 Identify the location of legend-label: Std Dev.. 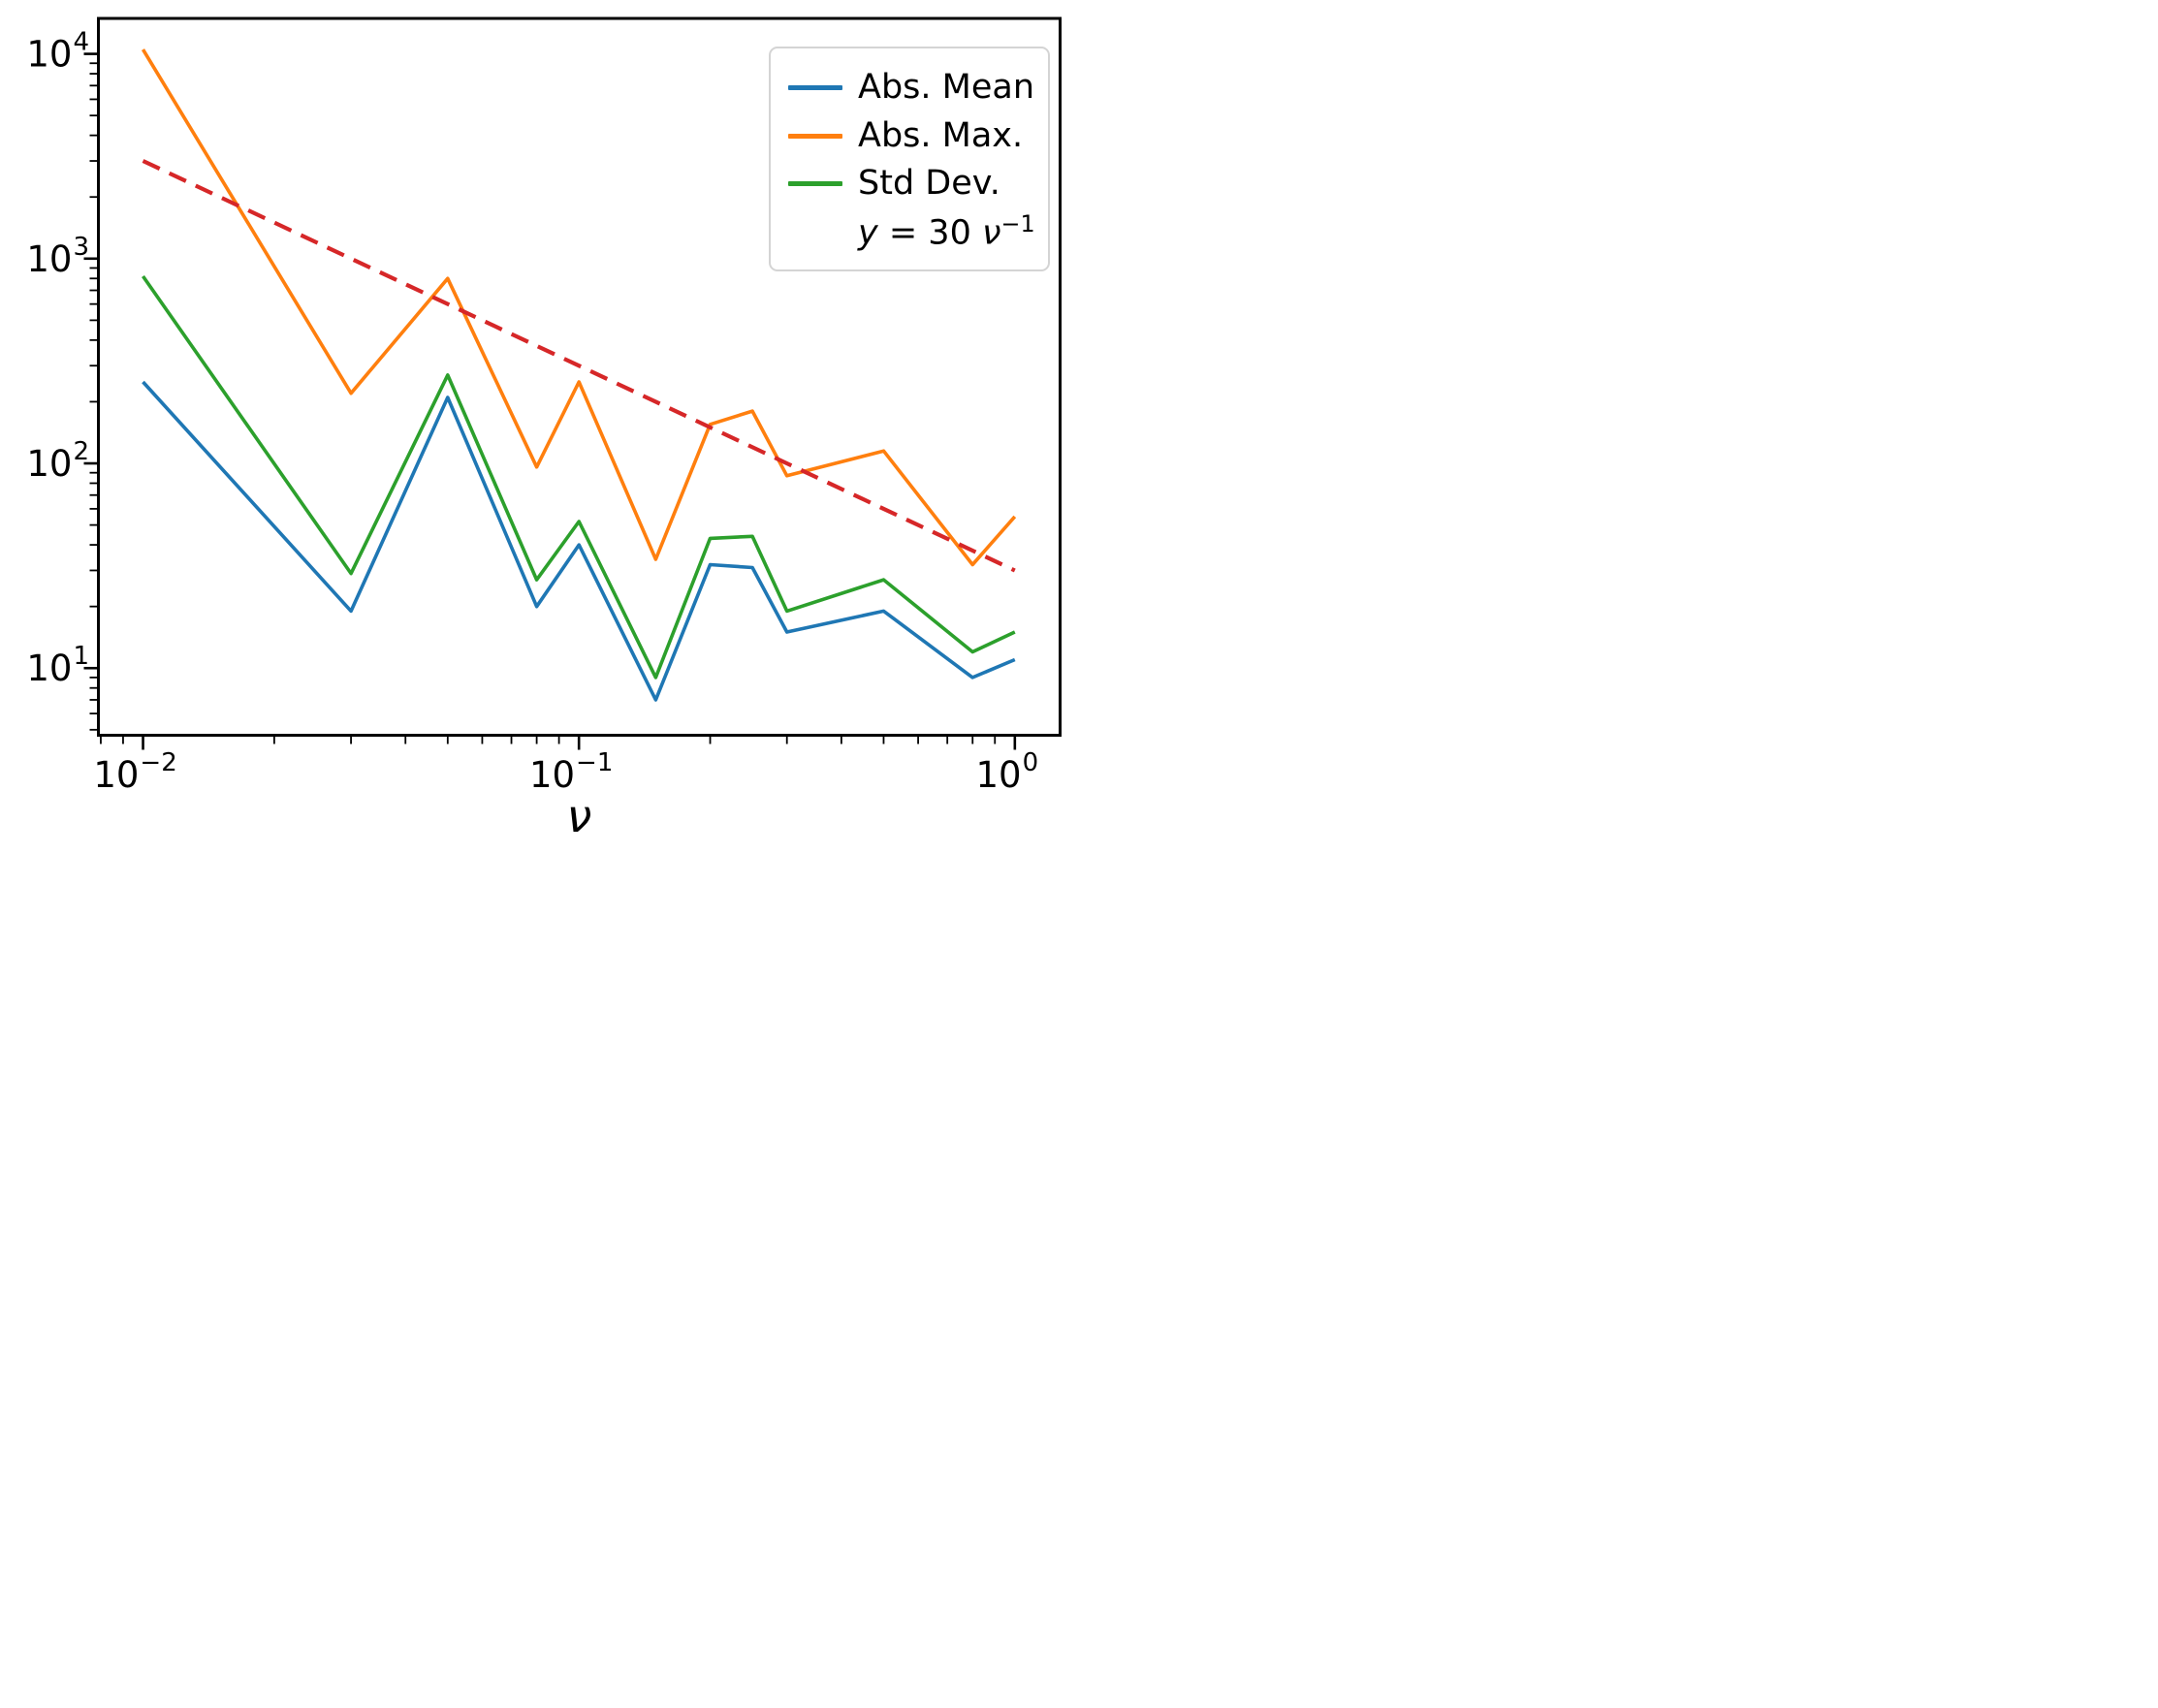
(929, 184).